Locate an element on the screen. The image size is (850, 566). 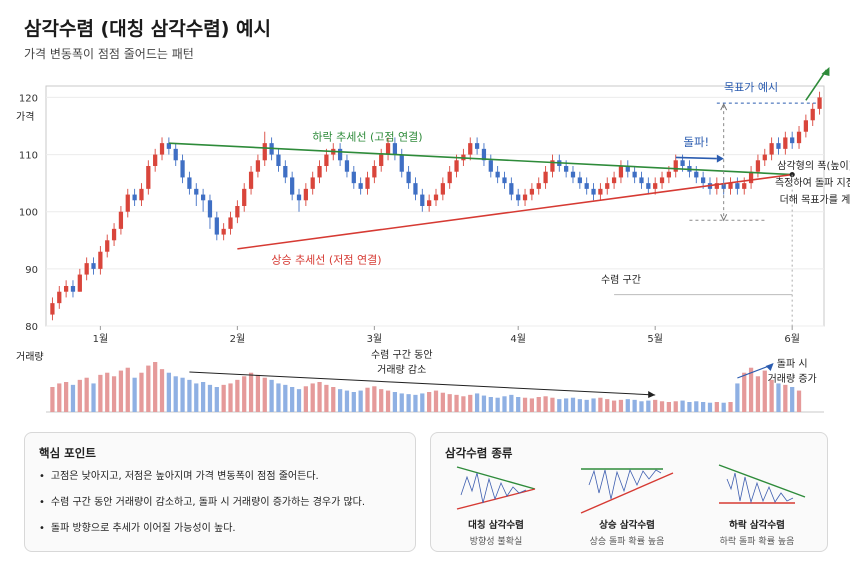
volume-axis-label: 거래량 is located at coordinates (30, 357).